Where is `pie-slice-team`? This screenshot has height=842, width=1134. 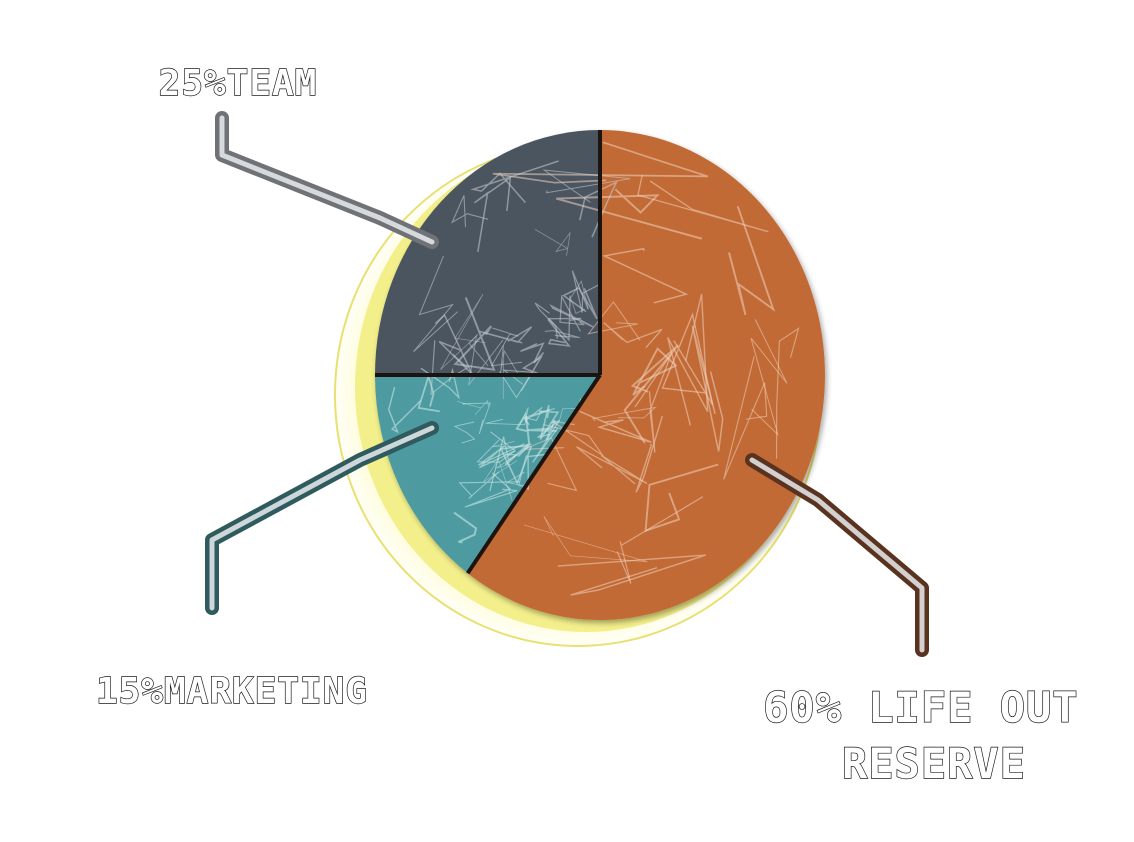 pie-slice-team is located at coordinates (487, 252).